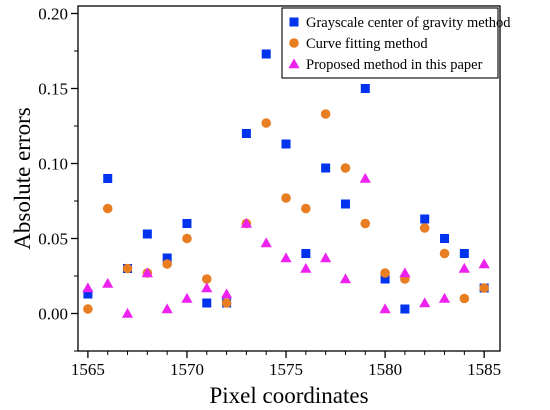 Image resolution: width=550 pixels, height=410 pixels. What do you see at coordinates (53, 239) in the screenshot?
I see `y-tick-label: 0.05` at bounding box center [53, 239].